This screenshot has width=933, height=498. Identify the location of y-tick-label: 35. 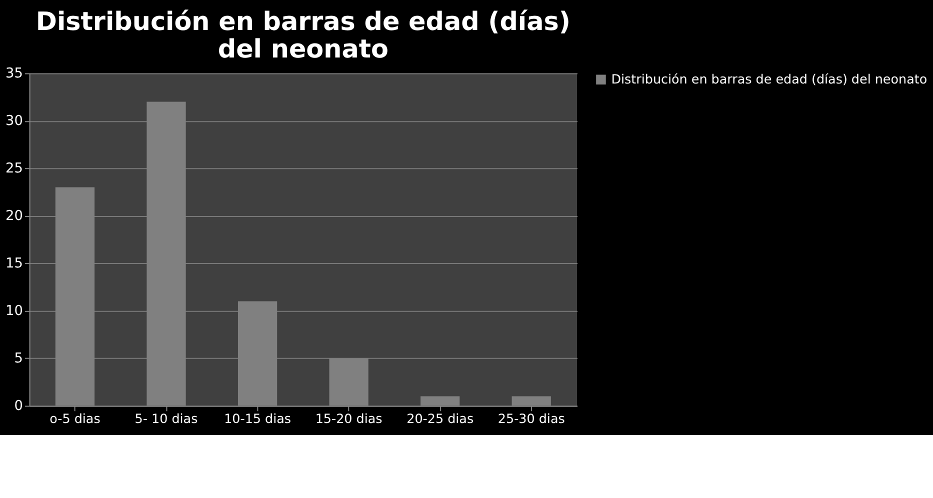
(14, 74).